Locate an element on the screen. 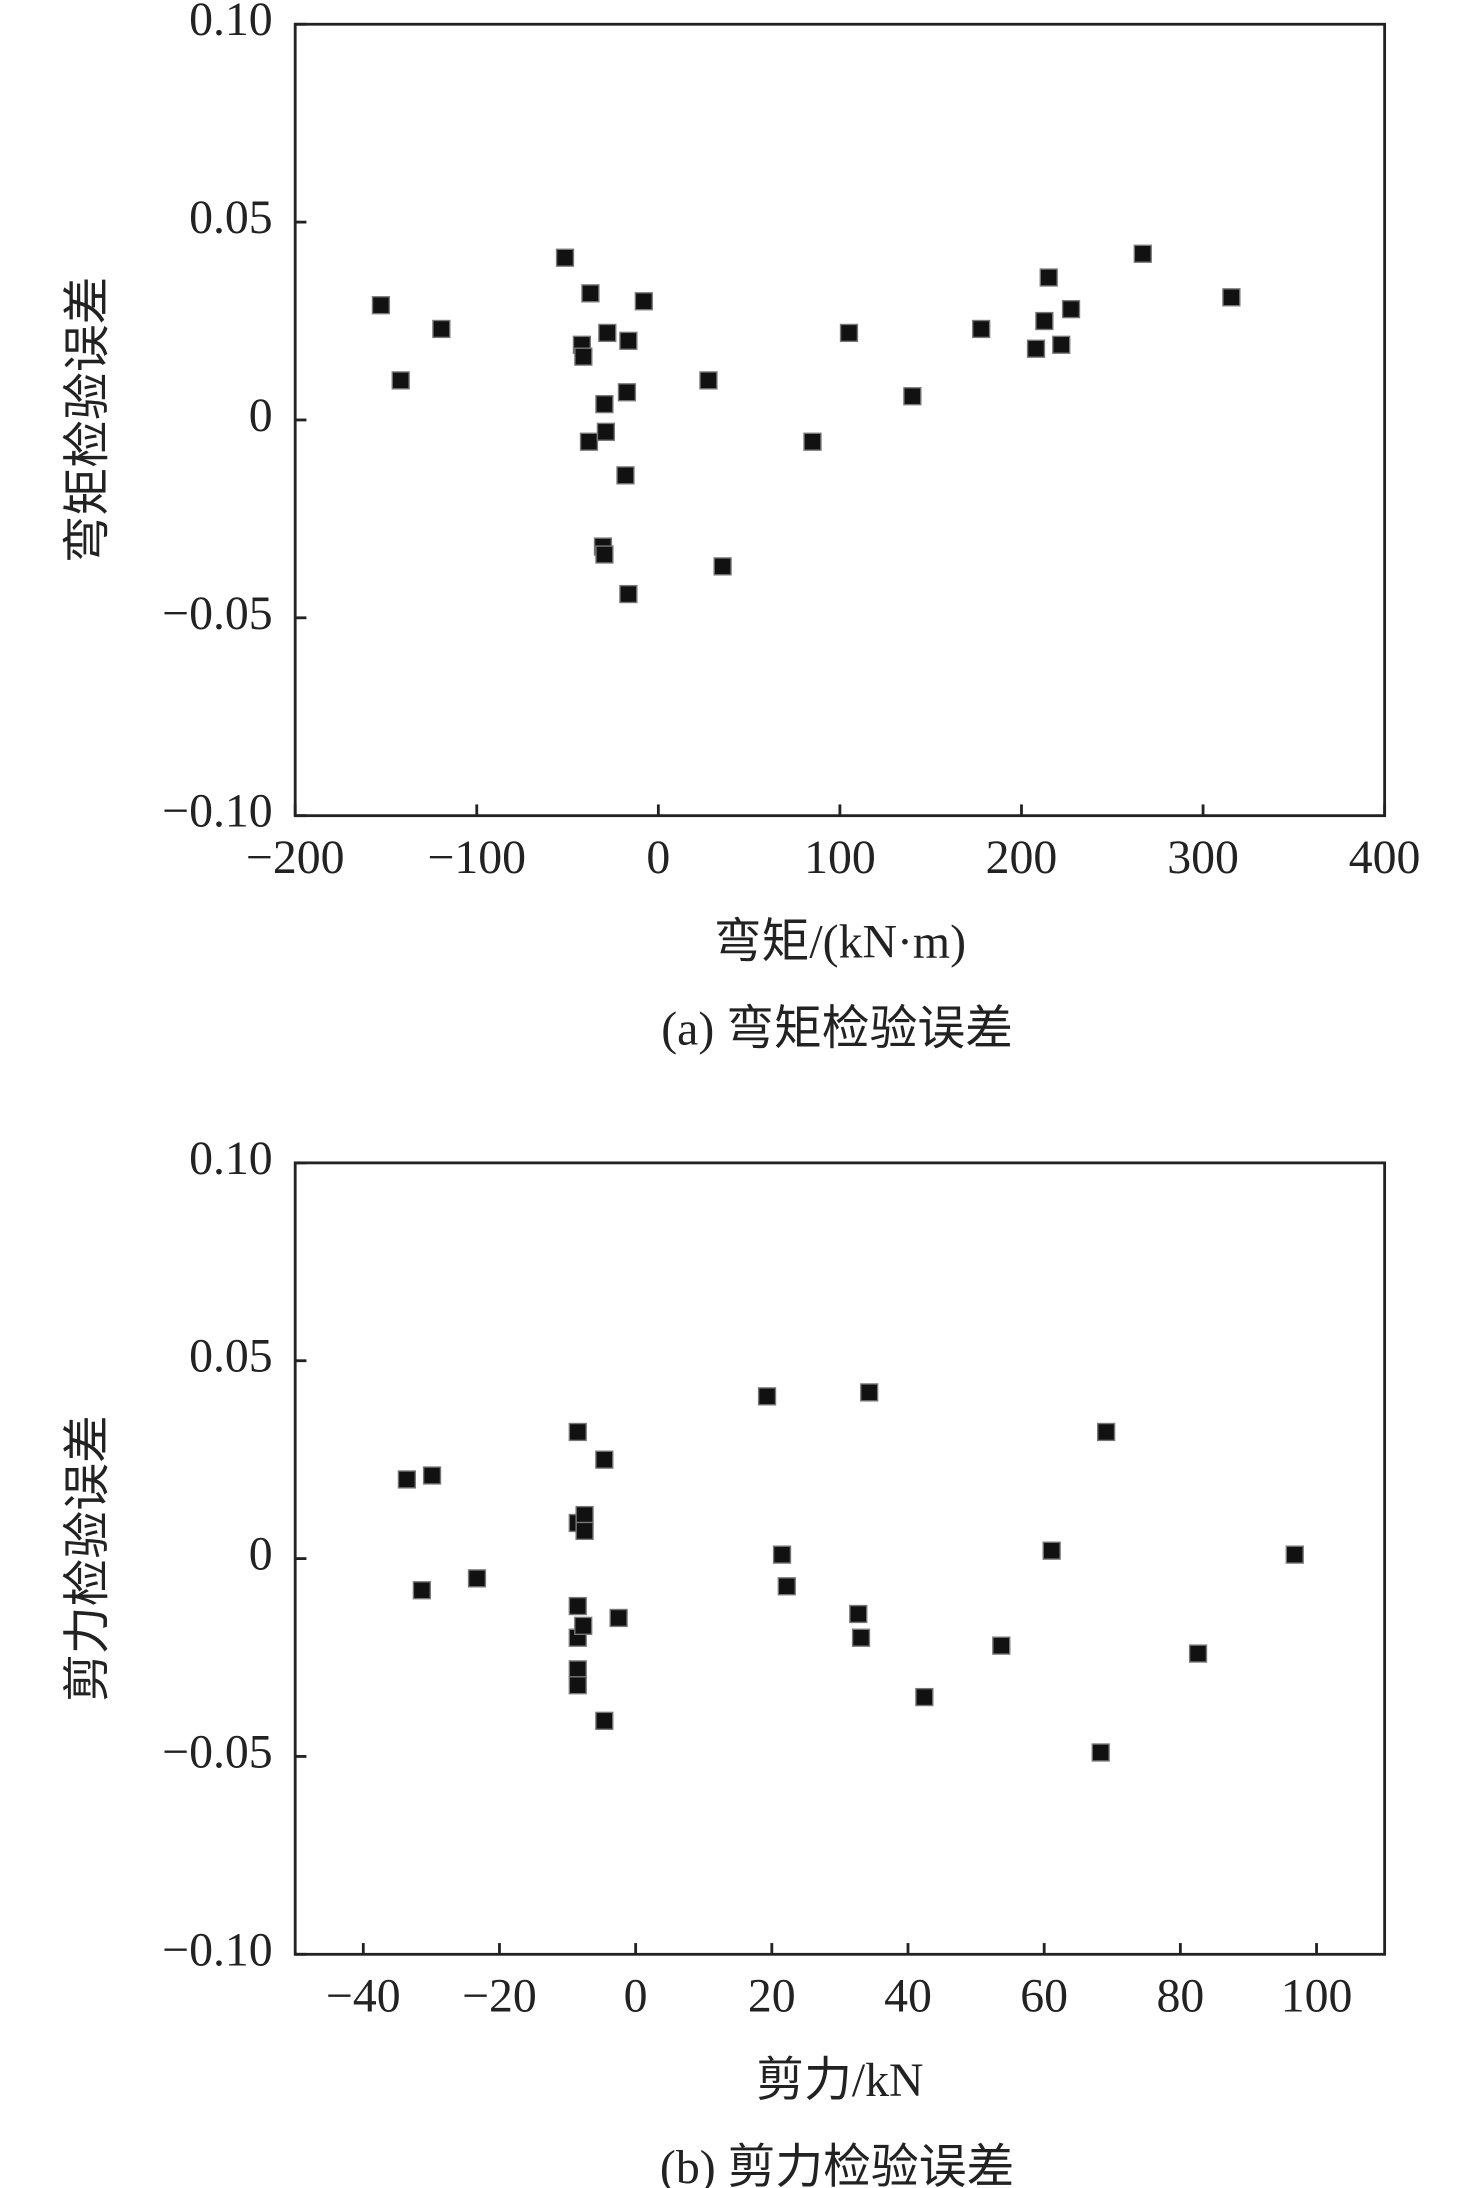  x-tick-label: 60 is located at coordinates (1044, 1996).